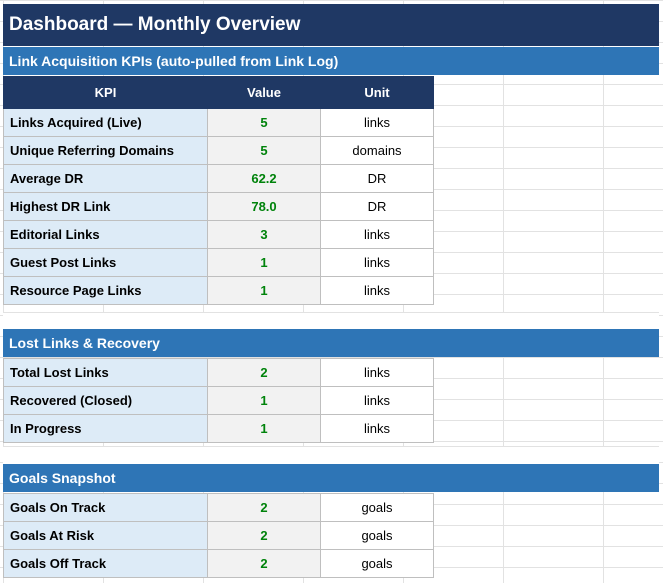 The width and height of the screenshot is (663, 583). What do you see at coordinates (331, 478) in the screenshot?
I see `goals-section-header: Goals Snapshot` at bounding box center [331, 478].